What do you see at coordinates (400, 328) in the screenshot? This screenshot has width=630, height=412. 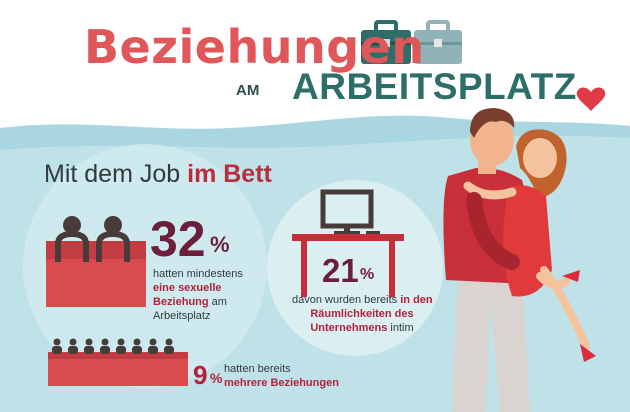 I see `stat2-line3-rest: intim` at bounding box center [400, 328].